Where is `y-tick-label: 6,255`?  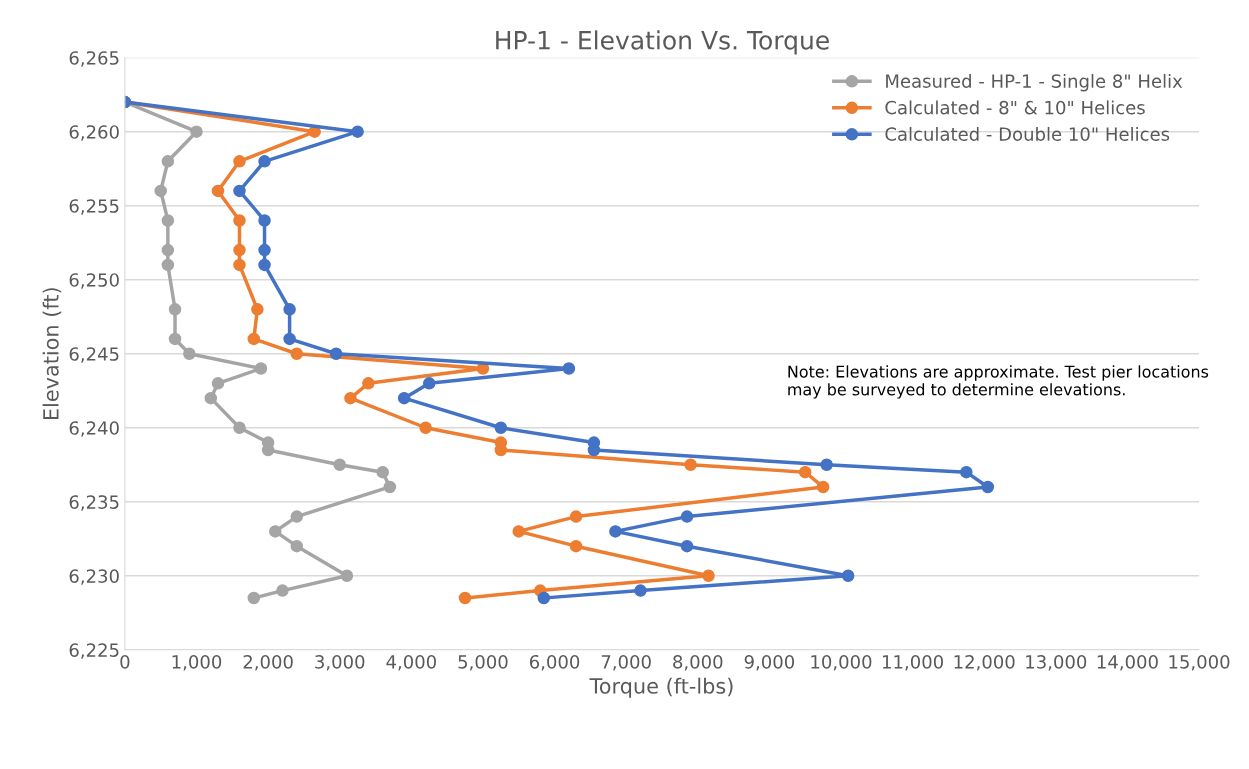
y-tick-label: 6,255 is located at coordinates (94, 207).